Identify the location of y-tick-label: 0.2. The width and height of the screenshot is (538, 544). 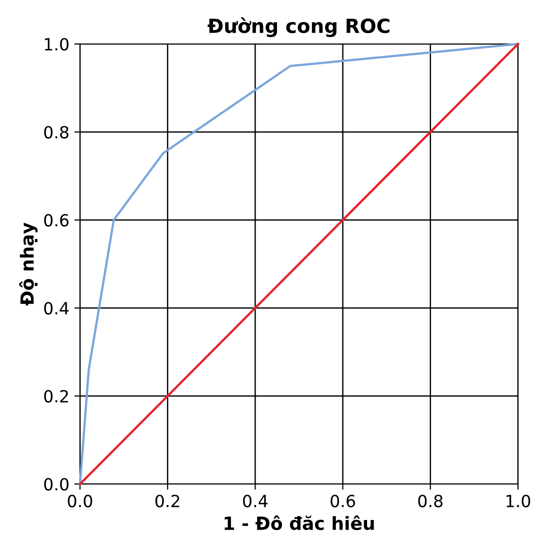
(56, 396).